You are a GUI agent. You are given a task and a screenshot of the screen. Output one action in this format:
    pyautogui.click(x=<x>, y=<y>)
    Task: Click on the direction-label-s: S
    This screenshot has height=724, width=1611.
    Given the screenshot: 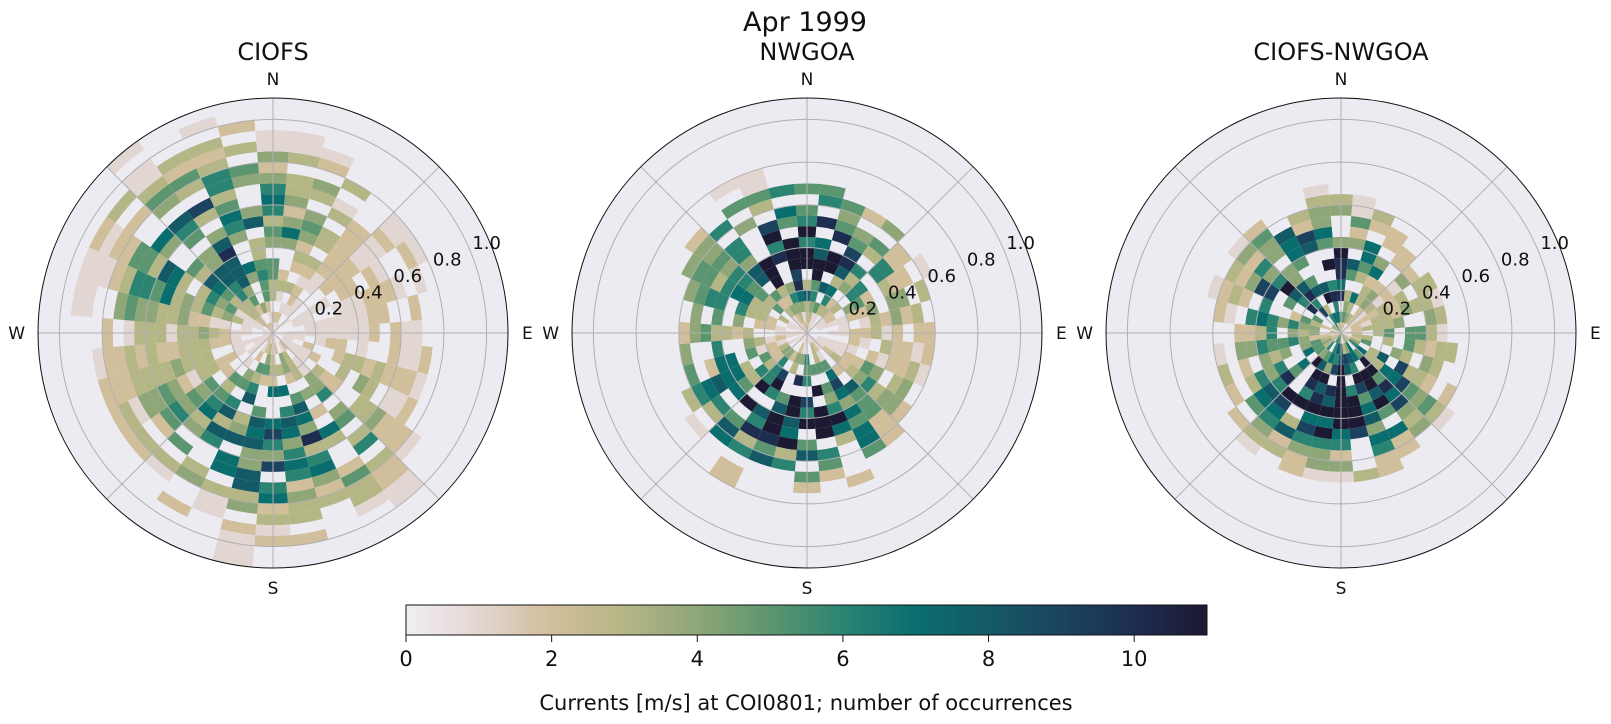 What is the action you would take?
    pyautogui.click(x=273, y=589)
    